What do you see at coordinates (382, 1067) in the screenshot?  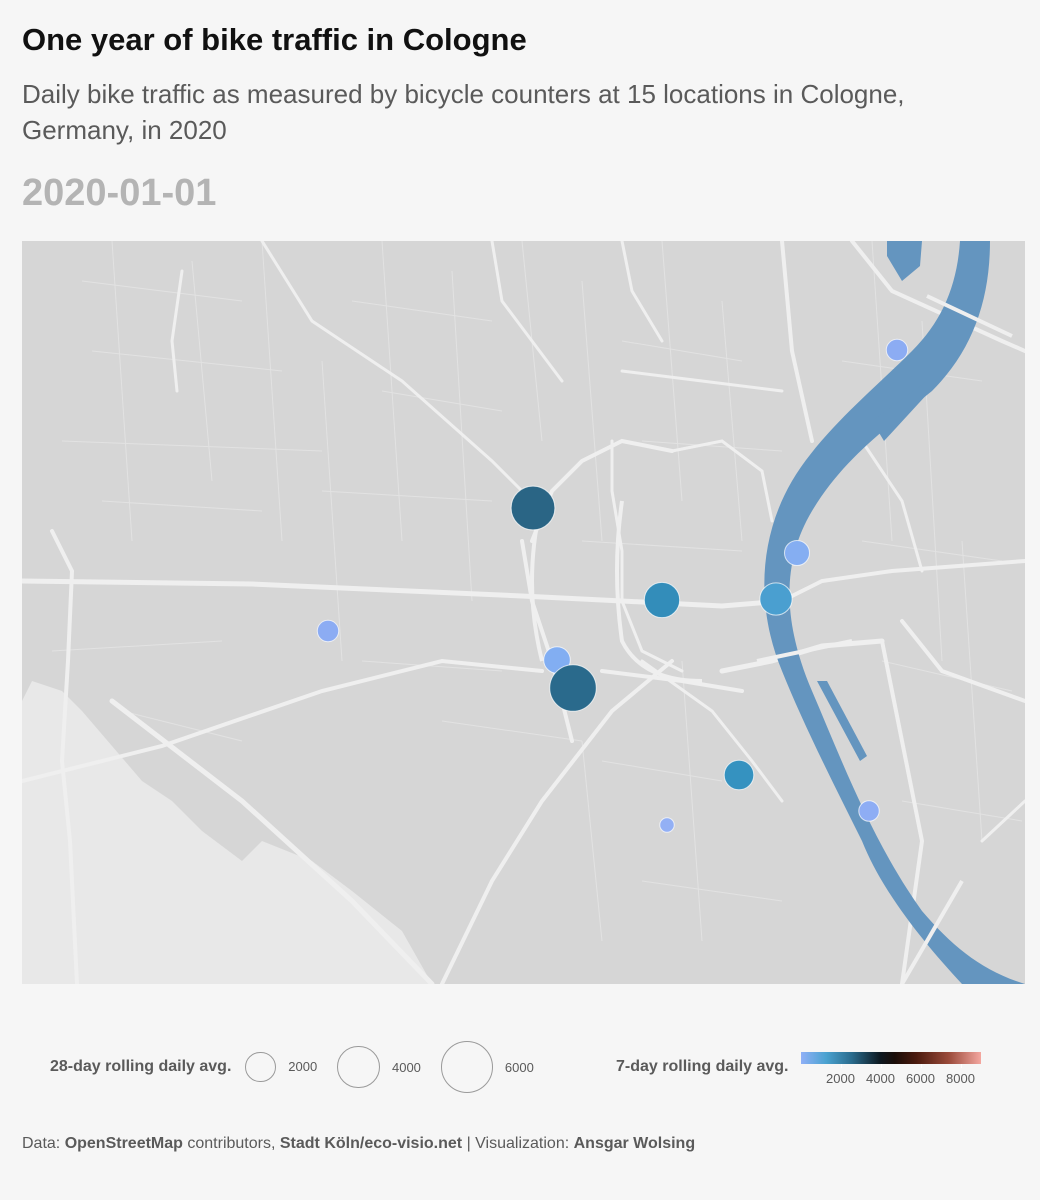 I see `size-legend-item: 4000` at bounding box center [382, 1067].